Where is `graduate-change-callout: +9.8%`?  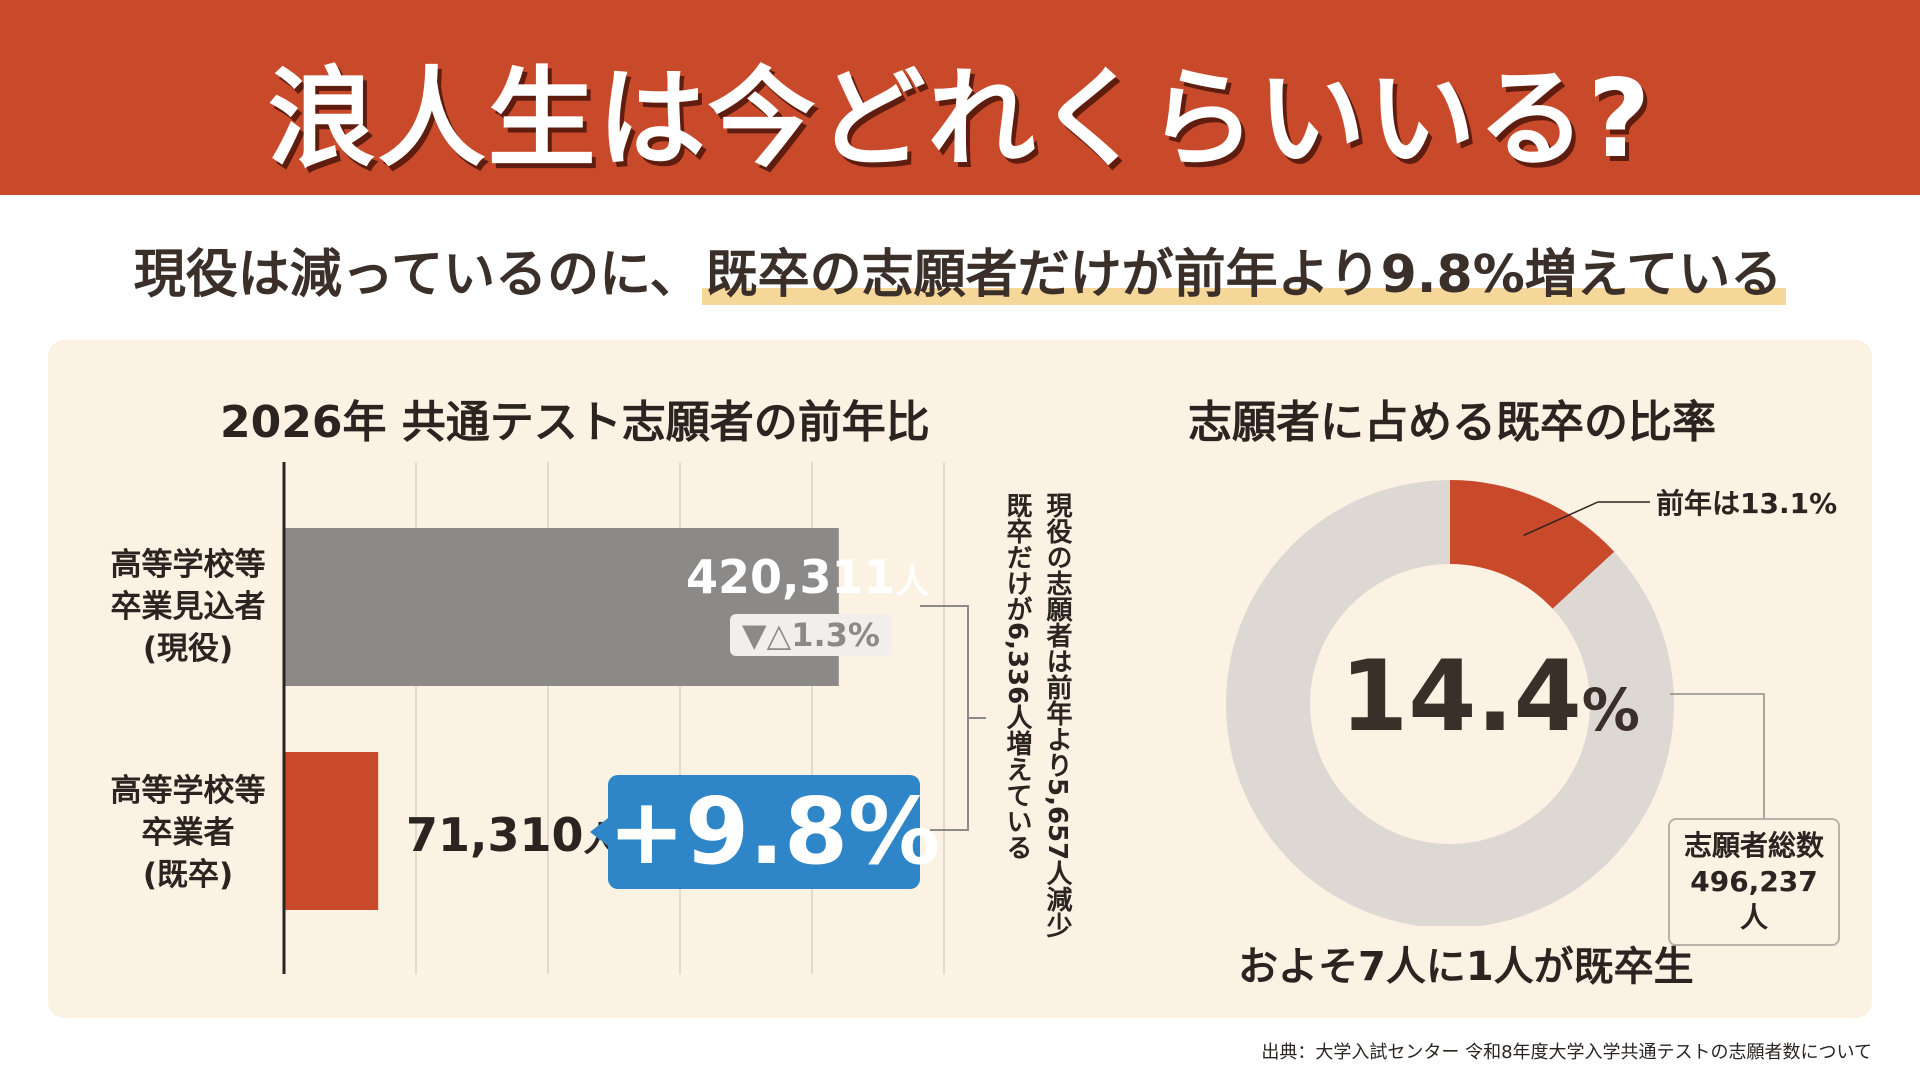
graduate-change-callout: +9.8% is located at coordinates (774, 832).